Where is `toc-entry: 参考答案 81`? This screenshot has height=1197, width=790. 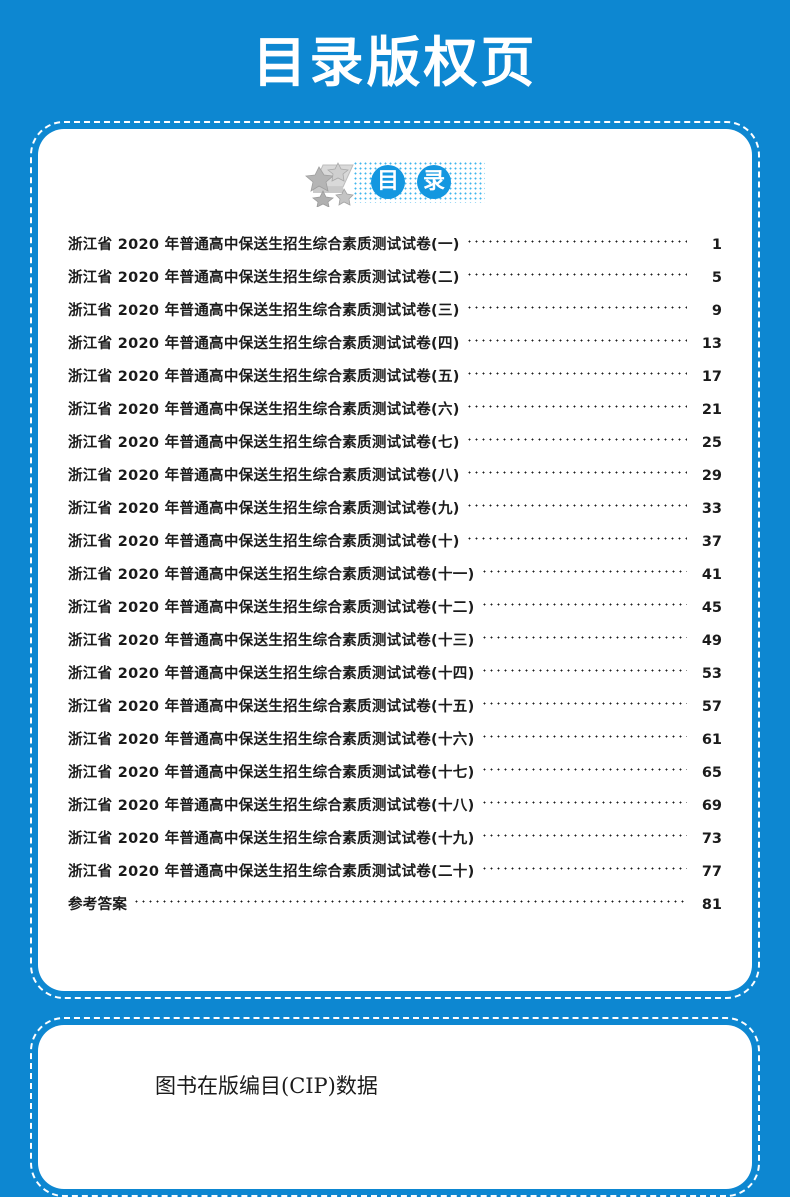 toc-entry: 参考答案 81 is located at coordinates (395, 909).